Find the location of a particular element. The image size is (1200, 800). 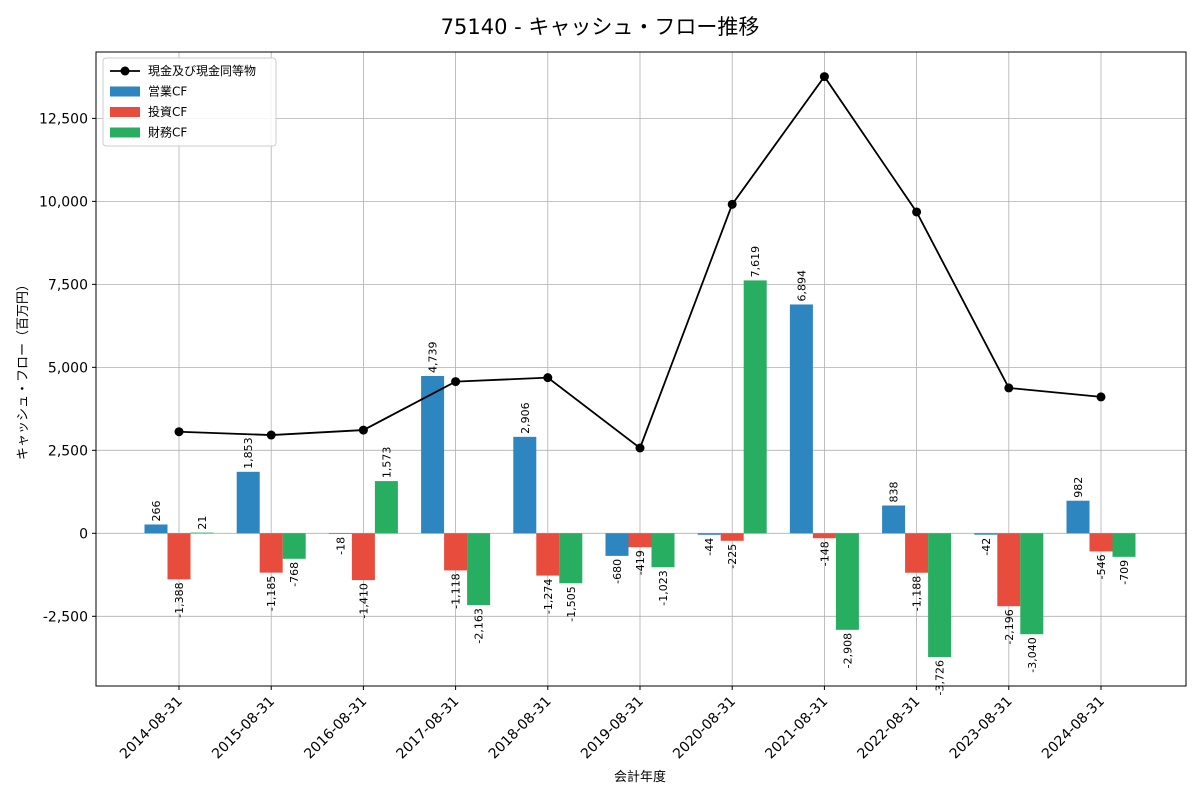

legend-marker is located at coordinates (125, 71).